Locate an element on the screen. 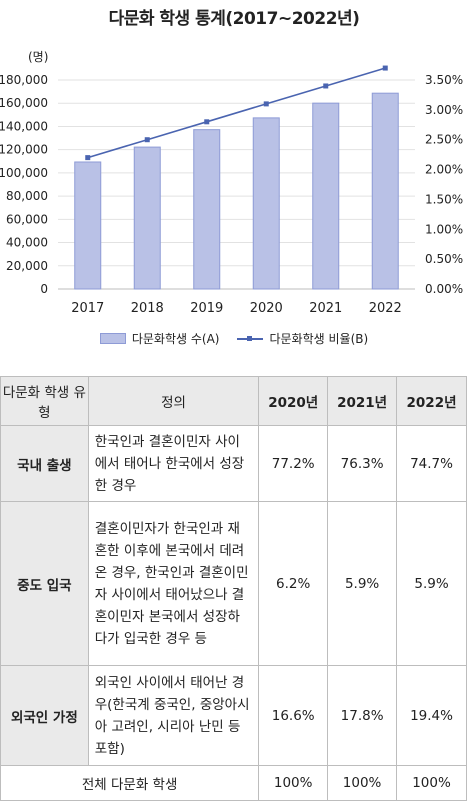 The image size is (468, 801). legend-item-line: 다문화학생 비율(B) is located at coordinates (302, 338).